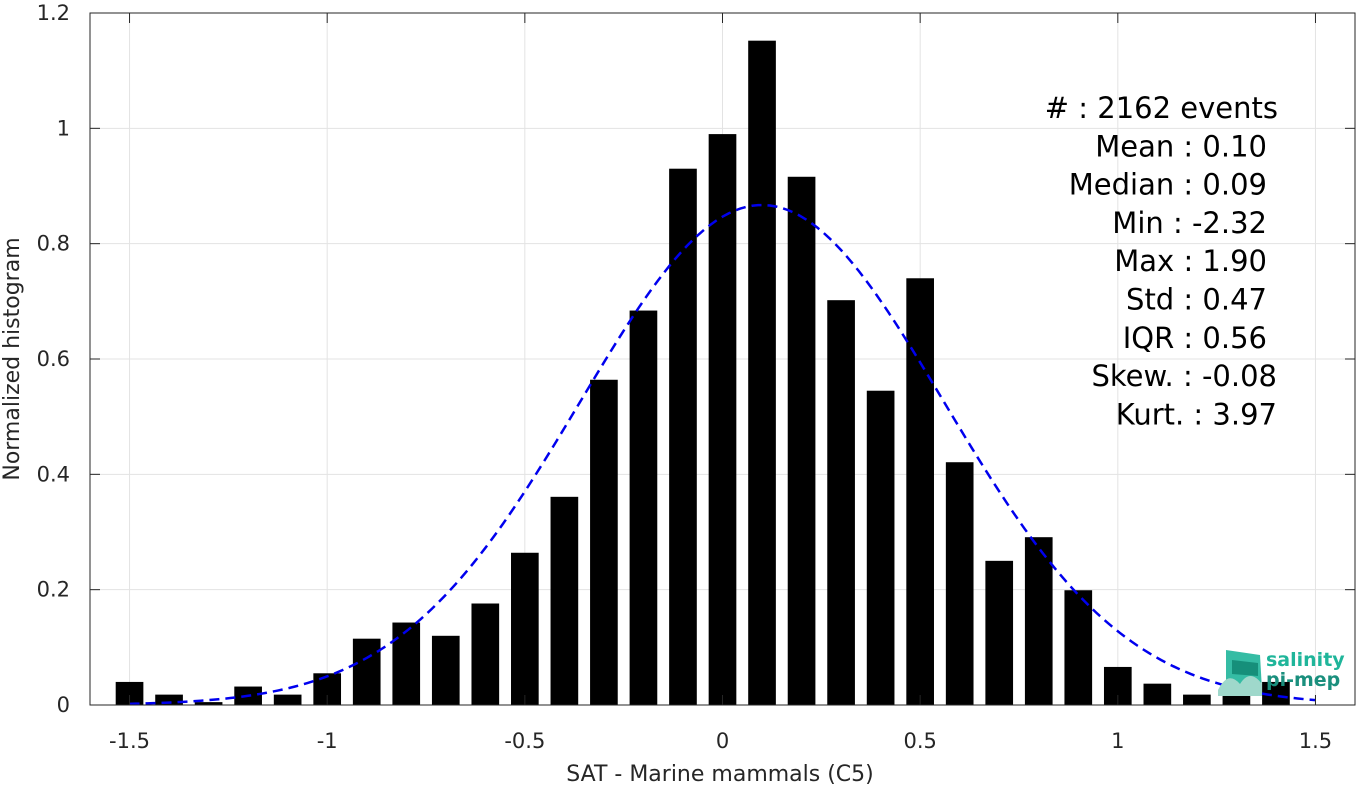 This screenshot has width=1367, height=785. I want to click on wave-icon, so click(1240, 673).